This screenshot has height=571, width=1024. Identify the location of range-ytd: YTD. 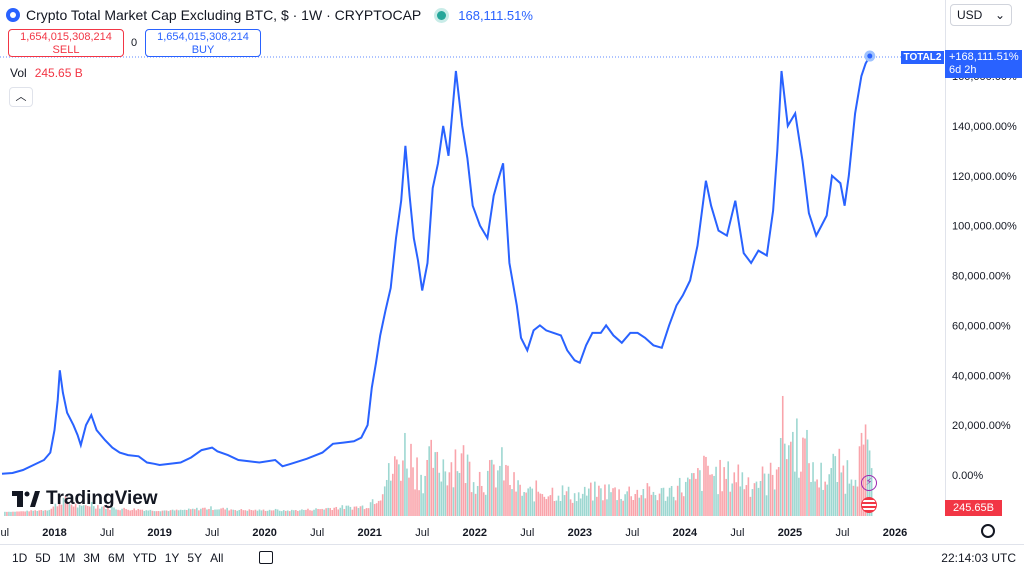
(144, 558).